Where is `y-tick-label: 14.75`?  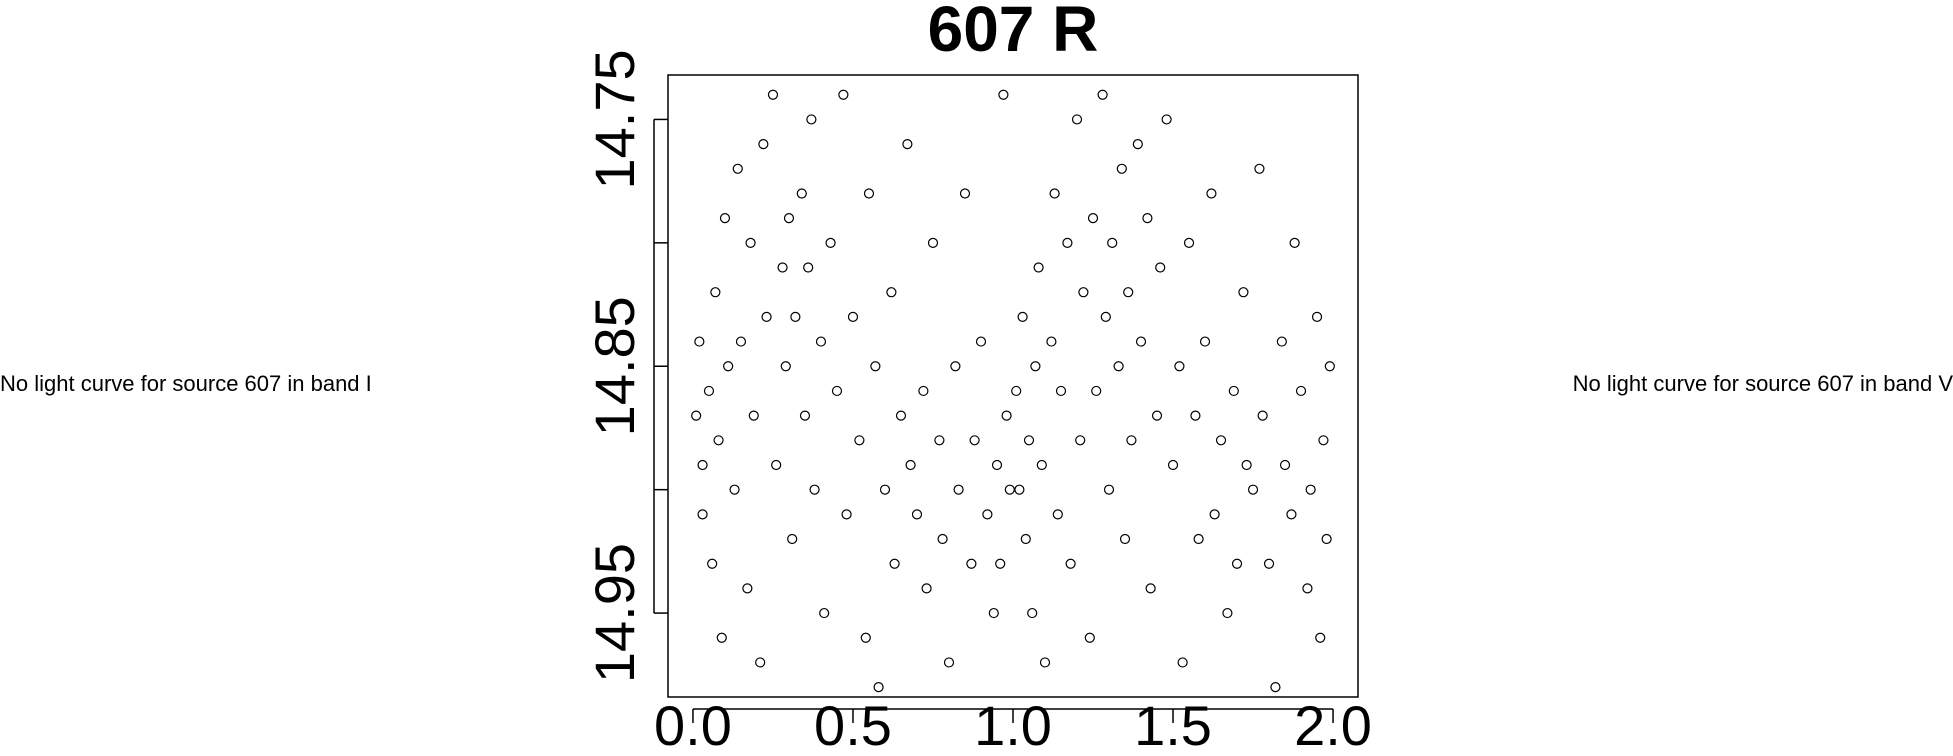 y-tick-label: 14.75 is located at coordinates (614, 119).